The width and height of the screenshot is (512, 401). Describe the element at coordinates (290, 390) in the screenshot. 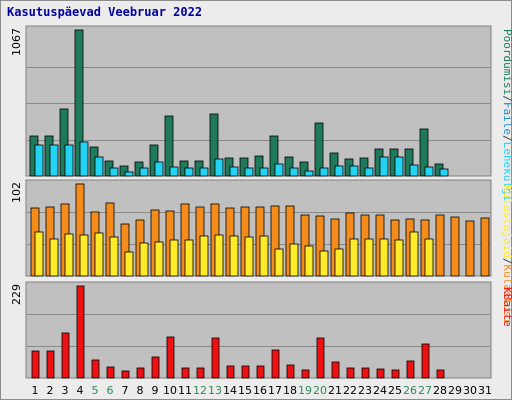

I see `x-tick-label: 18` at that location.